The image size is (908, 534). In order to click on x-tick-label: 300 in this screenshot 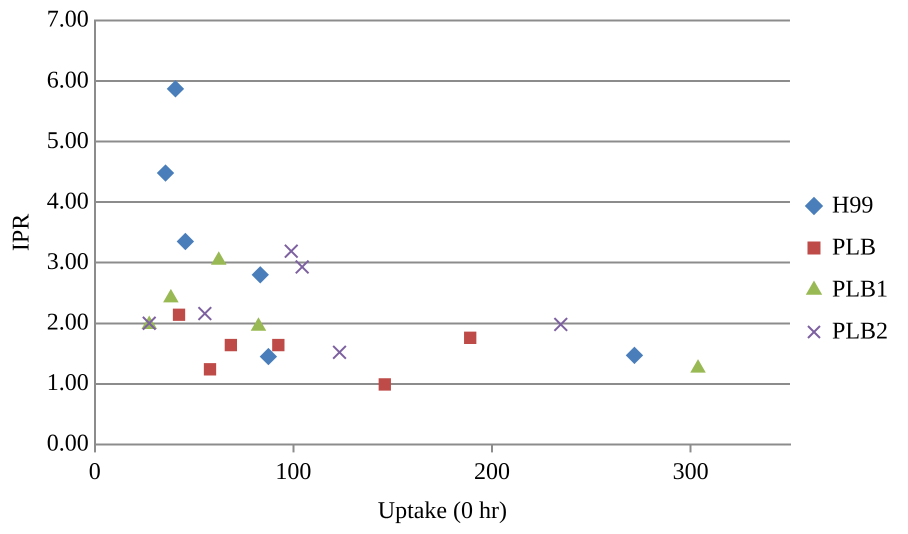, I will do `click(690, 472)`.